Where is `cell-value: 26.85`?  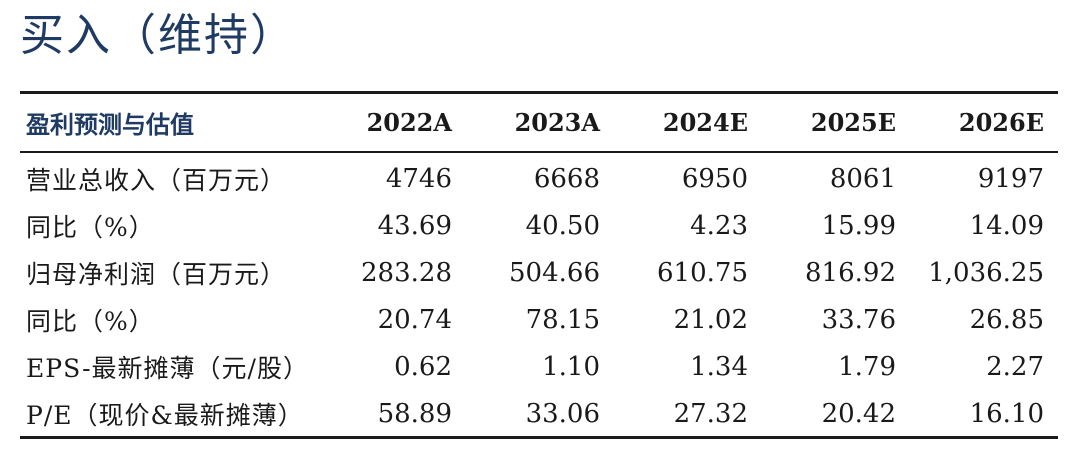 cell-value: 26.85 is located at coordinates (1006, 319).